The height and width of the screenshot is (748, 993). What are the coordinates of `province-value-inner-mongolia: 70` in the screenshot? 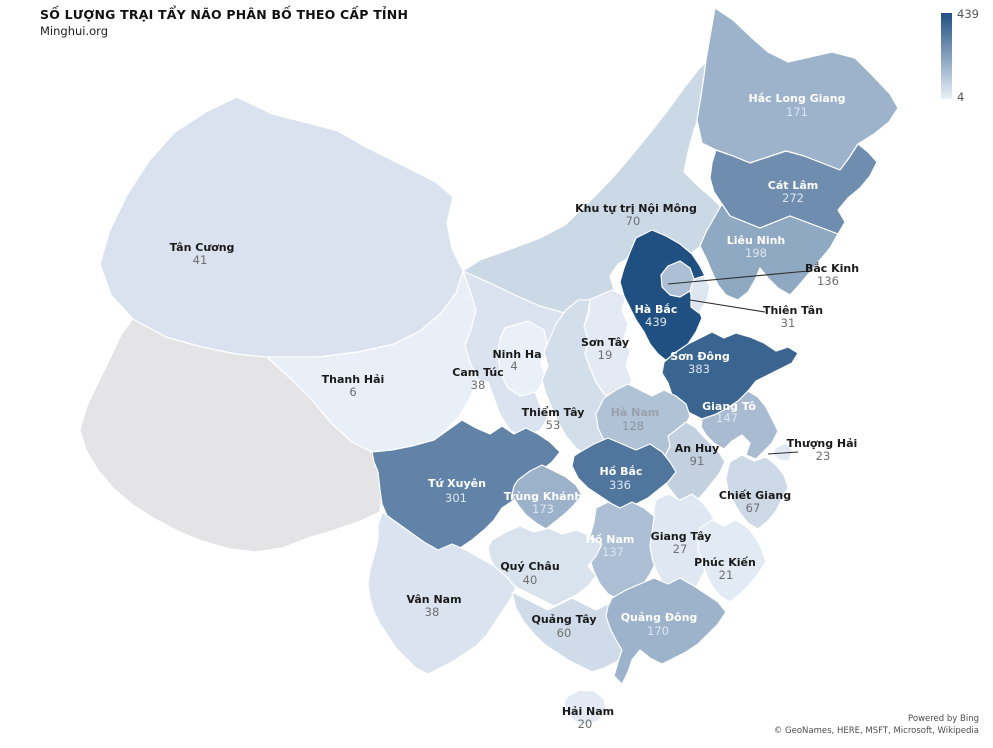 It's located at (633, 221).